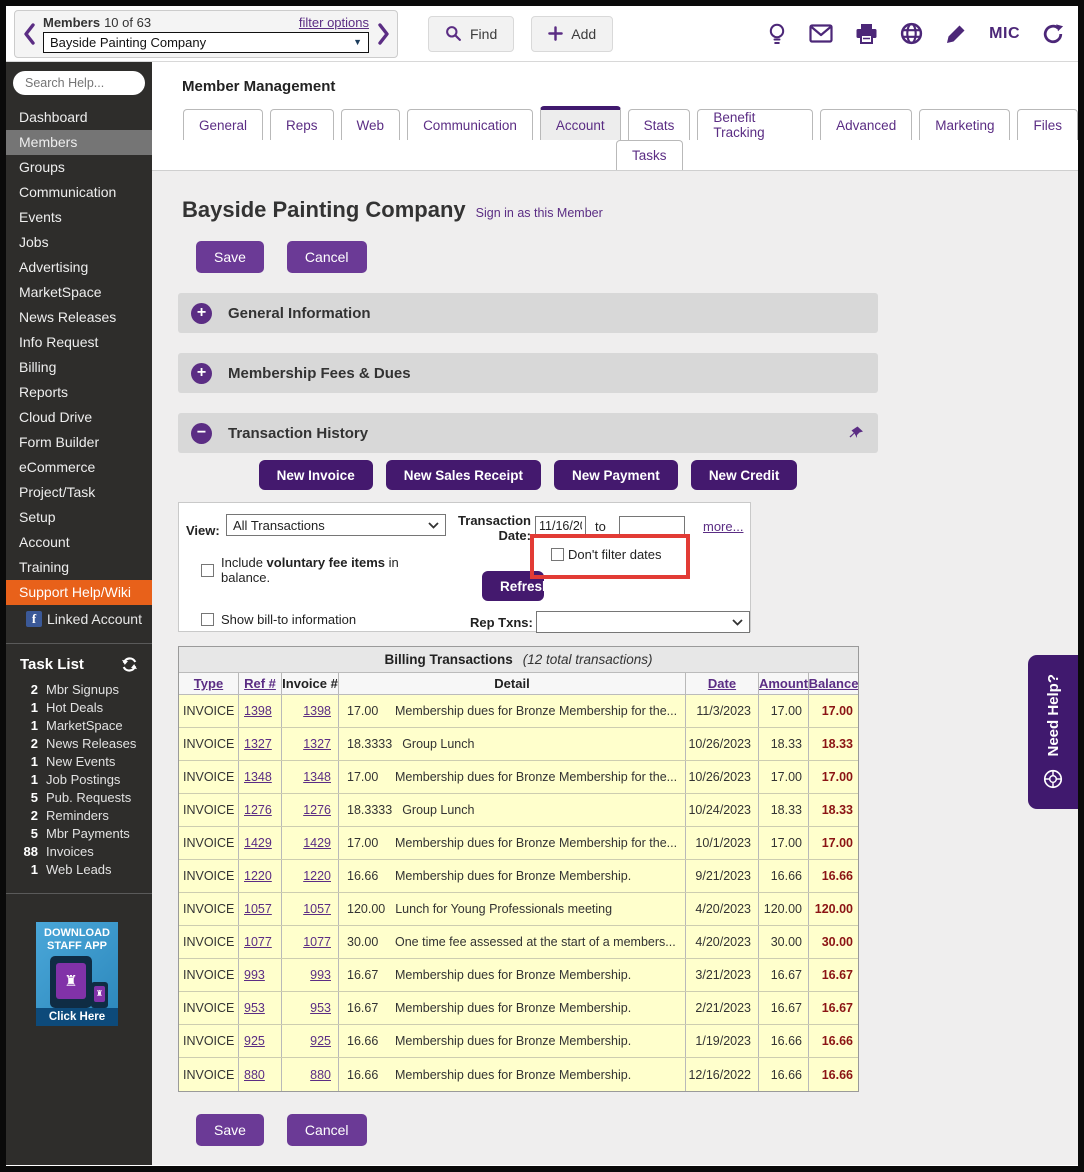  I want to click on transaction-action-button: New Sales Receipt, so click(463, 475).